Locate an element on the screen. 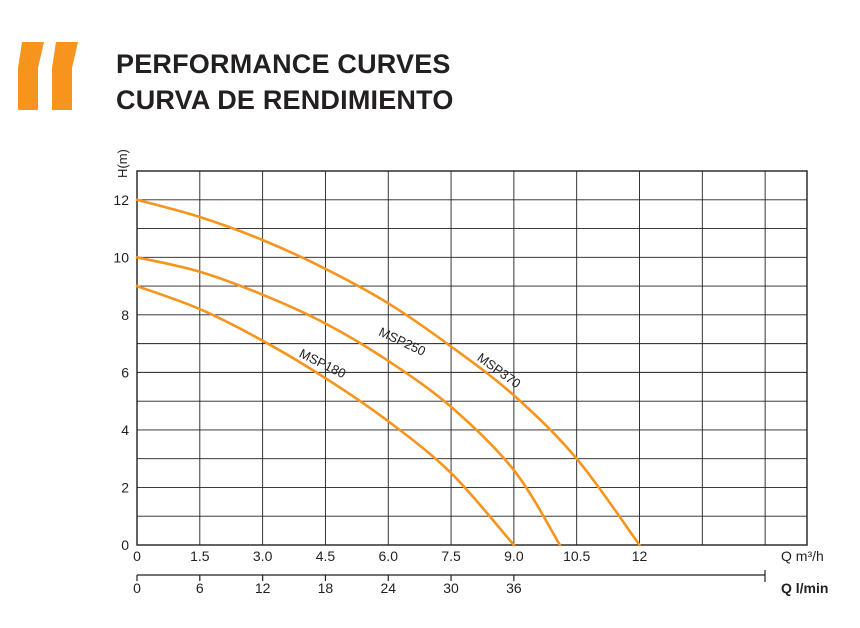  x-tick-label: 10.5 is located at coordinates (576, 556).